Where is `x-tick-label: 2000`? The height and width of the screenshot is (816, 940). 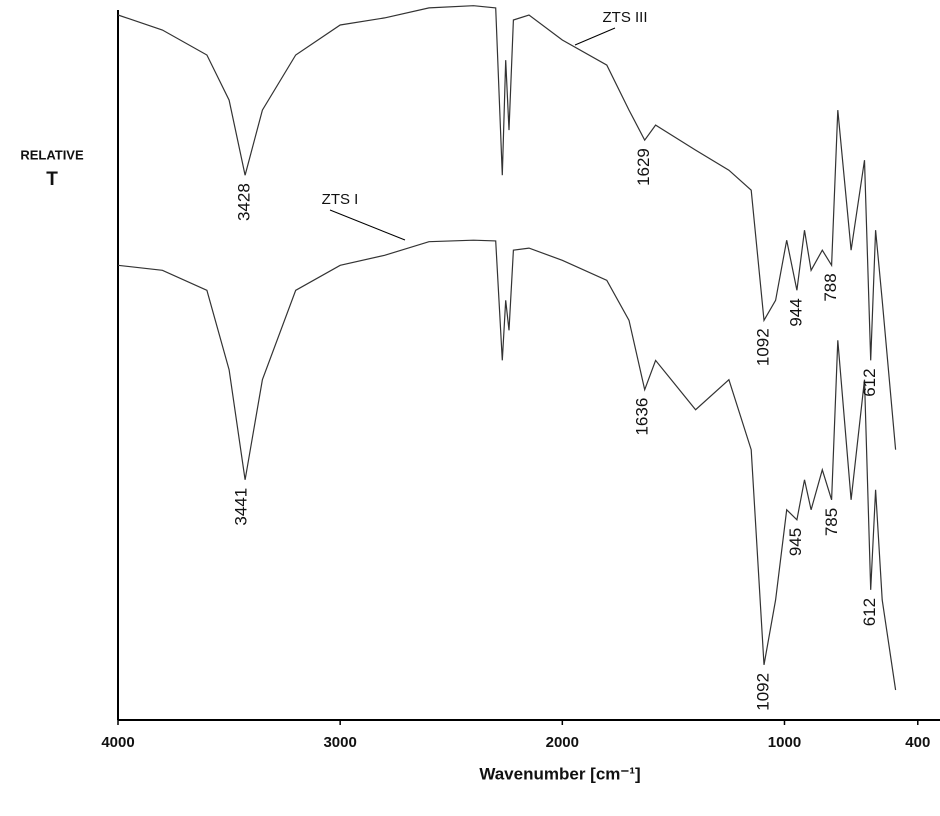
x-tick-label: 2000 is located at coordinates (562, 742).